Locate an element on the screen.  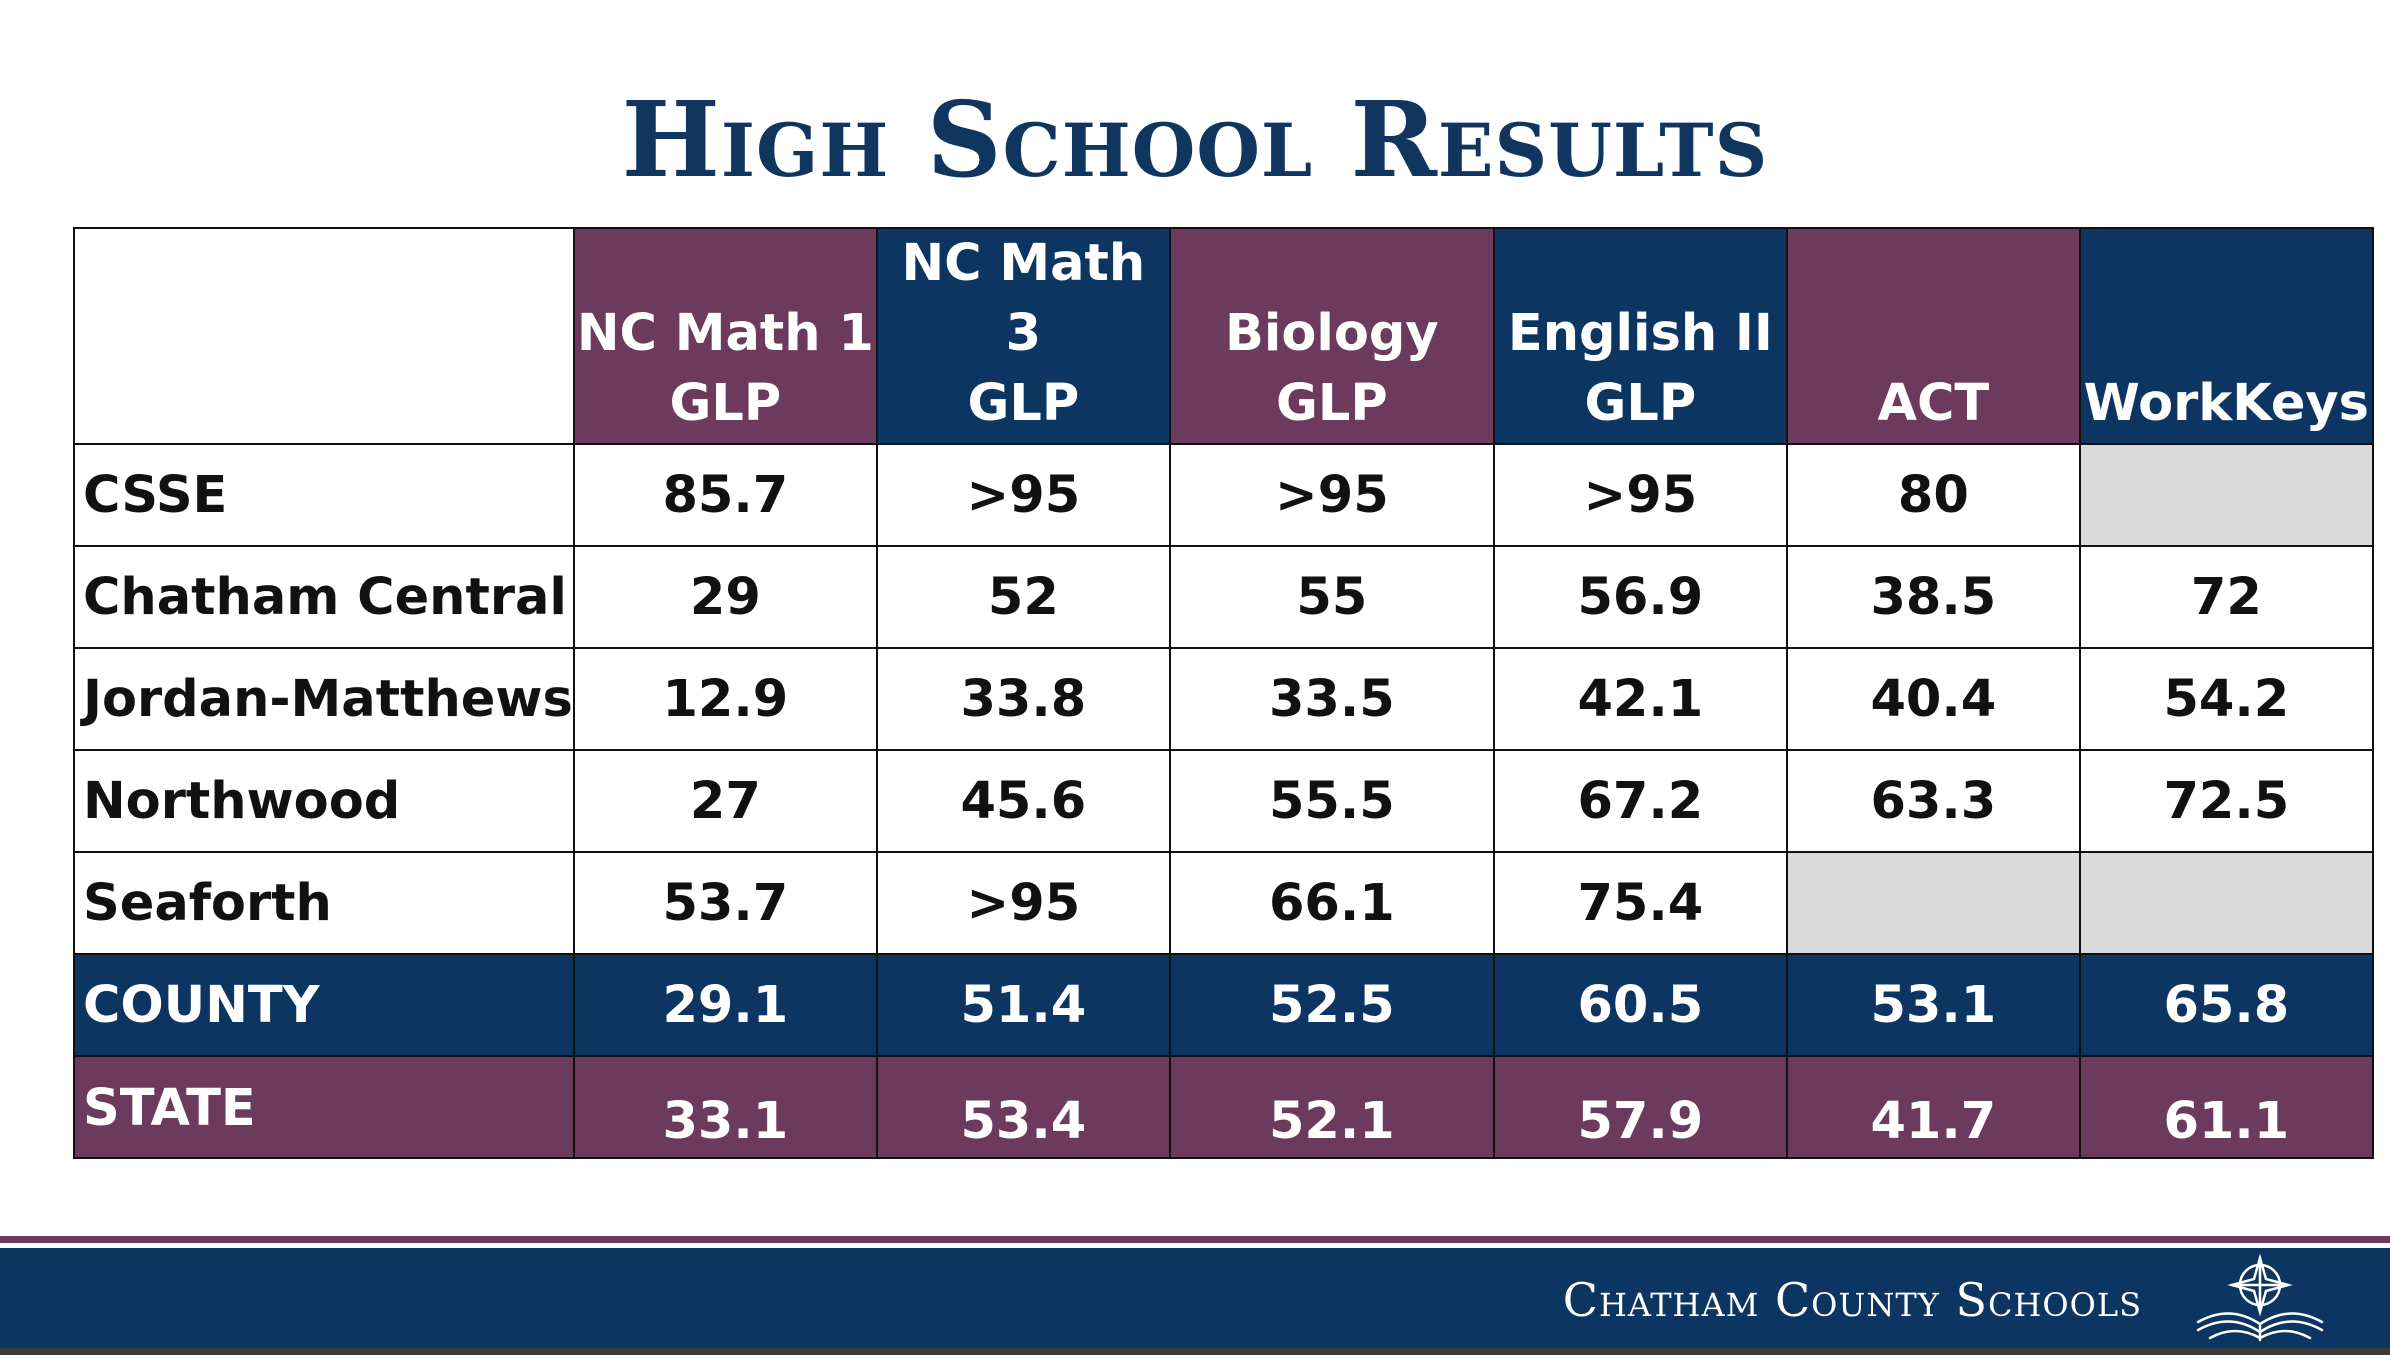
value-cell: 85.7 is located at coordinates (725, 495).